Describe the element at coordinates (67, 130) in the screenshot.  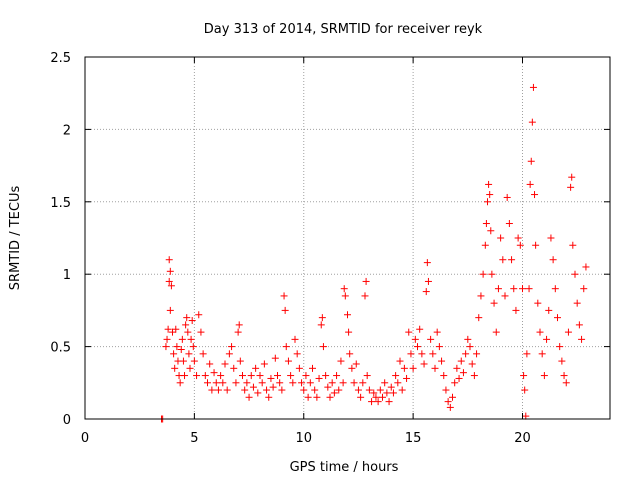
I see `y-tick-label: 2` at that location.